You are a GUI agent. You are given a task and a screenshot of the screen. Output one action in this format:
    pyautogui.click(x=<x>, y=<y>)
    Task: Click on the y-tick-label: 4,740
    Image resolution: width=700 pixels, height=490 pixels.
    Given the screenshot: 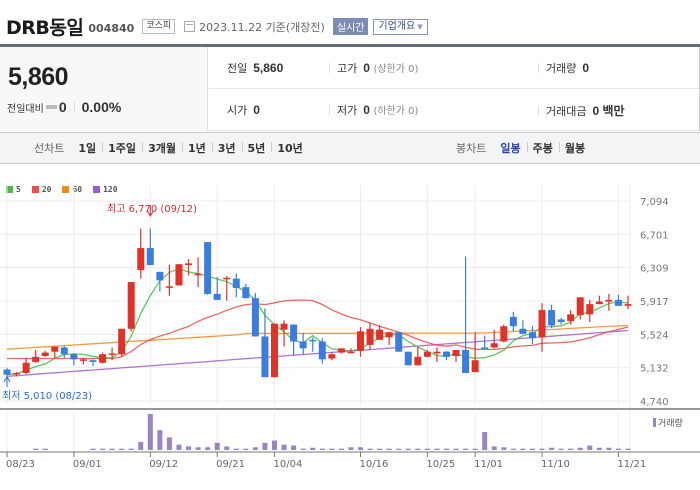 What is the action you would take?
    pyautogui.click(x=654, y=402)
    